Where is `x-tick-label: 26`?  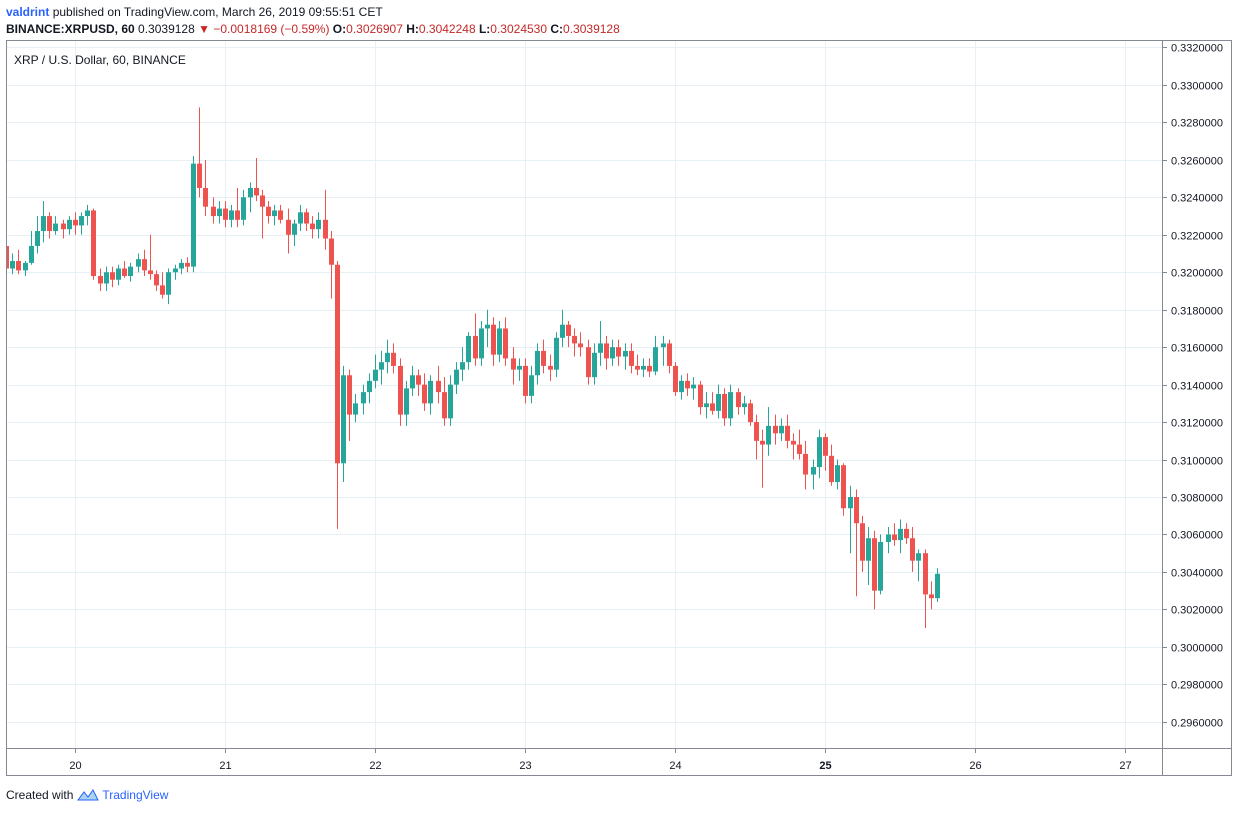 x-tick-label: 26 is located at coordinates (975, 766).